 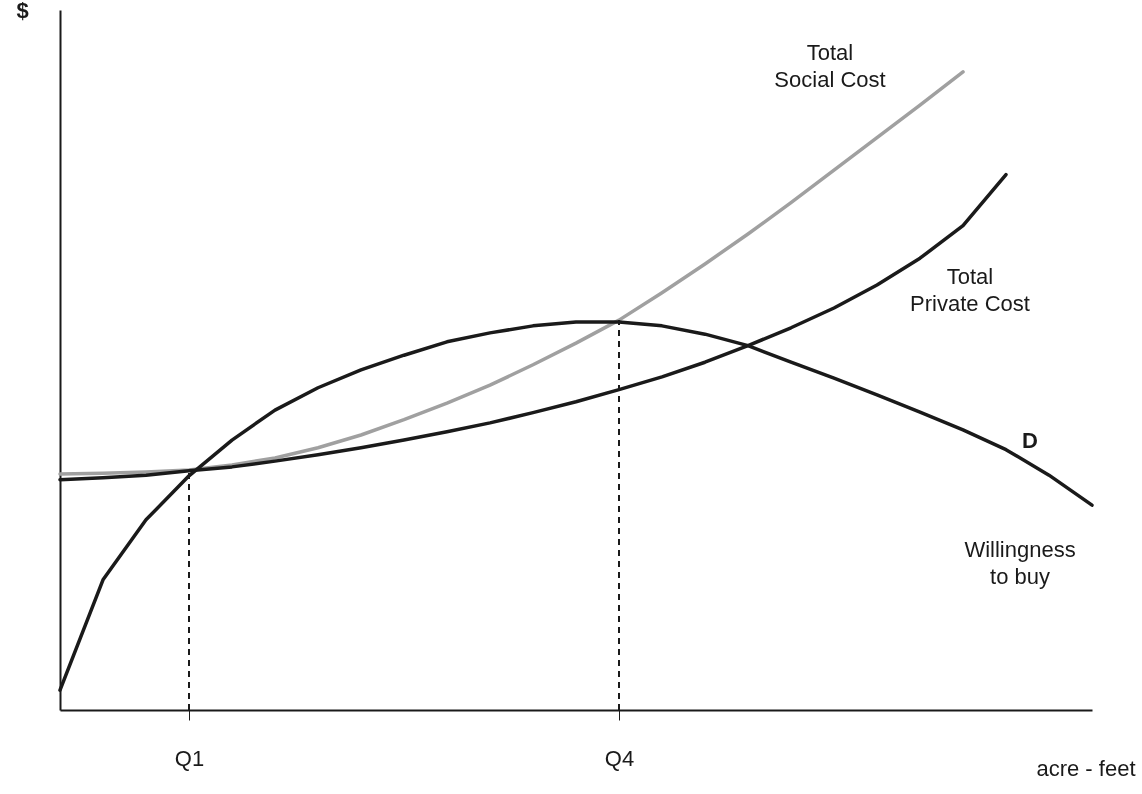 What do you see at coordinates (970, 289) in the screenshot?
I see `series-label: Total Private Cost` at bounding box center [970, 289].